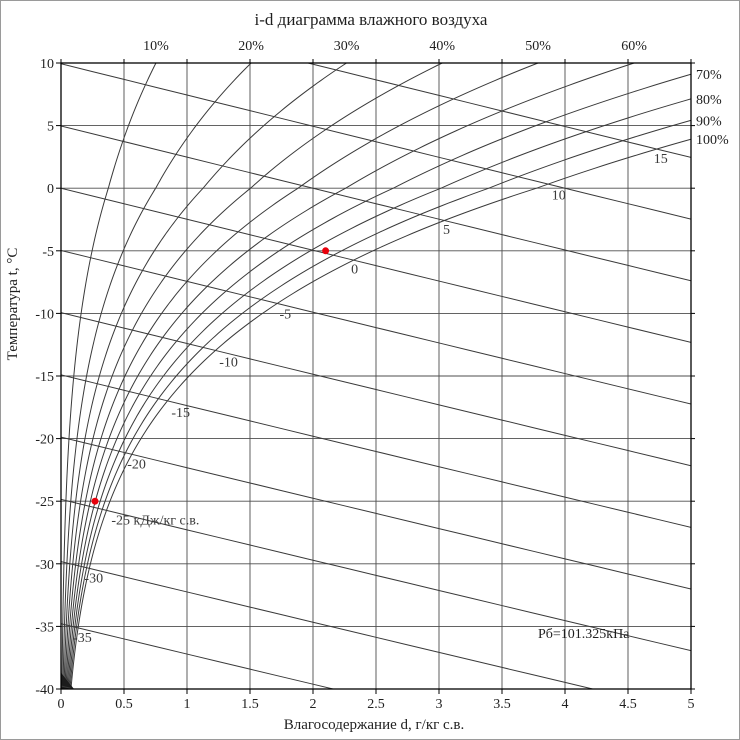 The width and height of the screenshot is (740, 740). I want to click on en-label: 5, so click(446, 230).